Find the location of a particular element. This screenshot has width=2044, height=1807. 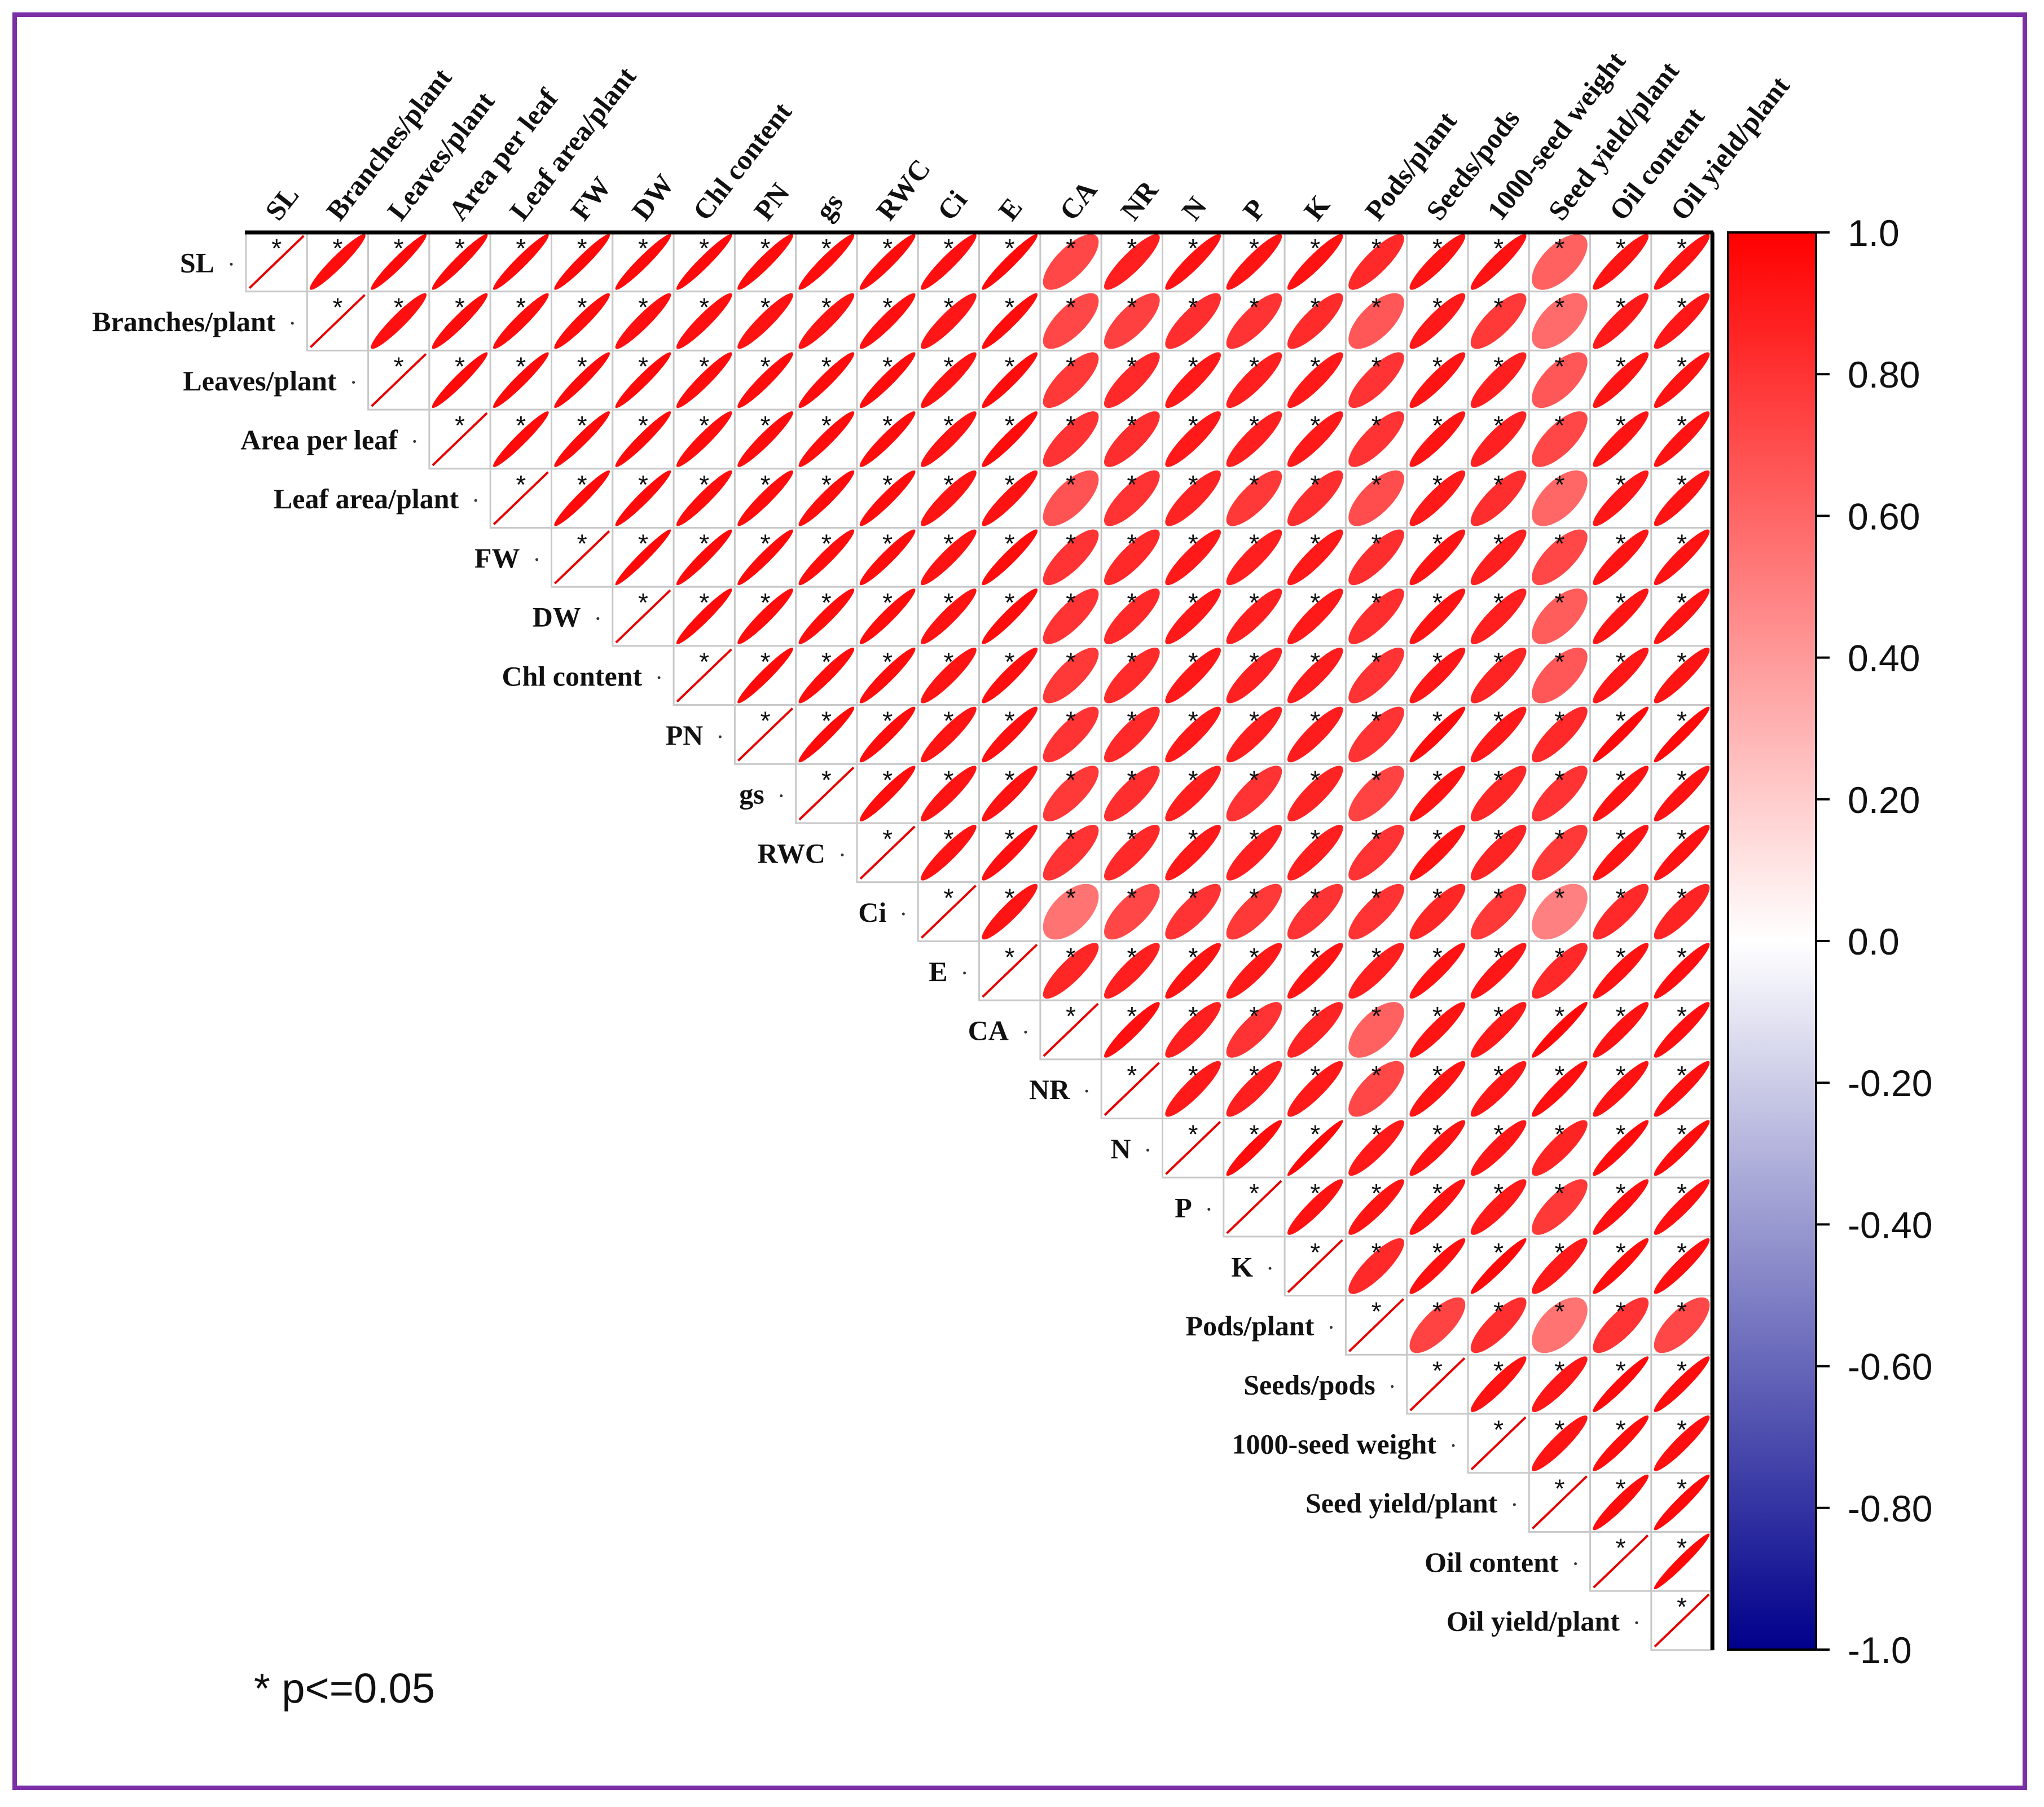

corr-cell-15-22: * is located at coordinates (1620, 1148).